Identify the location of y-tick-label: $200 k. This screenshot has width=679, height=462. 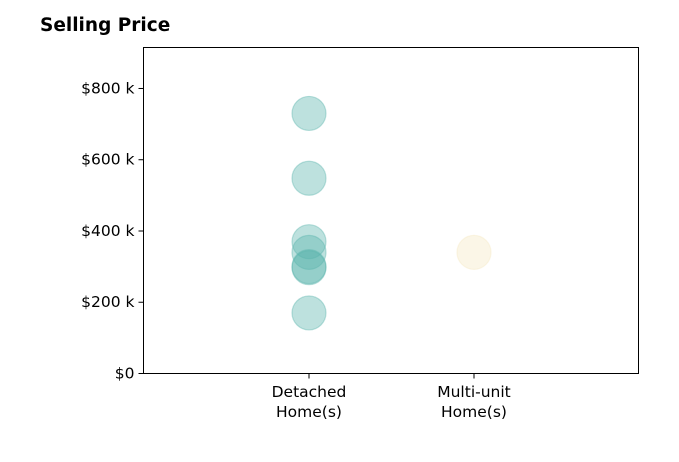
(107, 302).